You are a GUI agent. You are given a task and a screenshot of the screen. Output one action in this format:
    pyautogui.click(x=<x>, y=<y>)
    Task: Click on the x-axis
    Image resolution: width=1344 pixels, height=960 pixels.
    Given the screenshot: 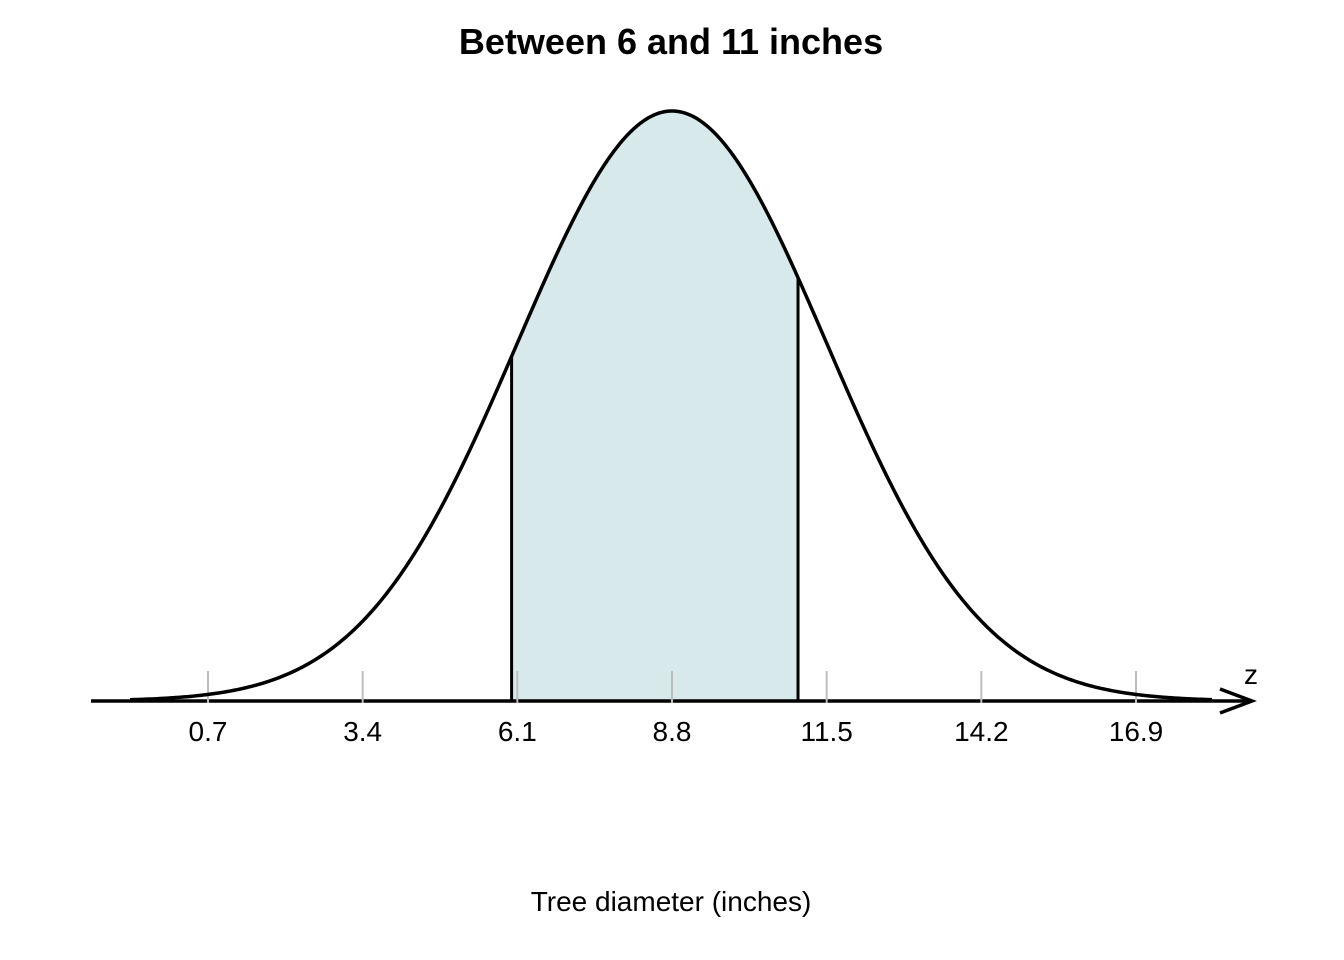 What is the action you would take?
    pyautogui.click(x=674, y=701)
    